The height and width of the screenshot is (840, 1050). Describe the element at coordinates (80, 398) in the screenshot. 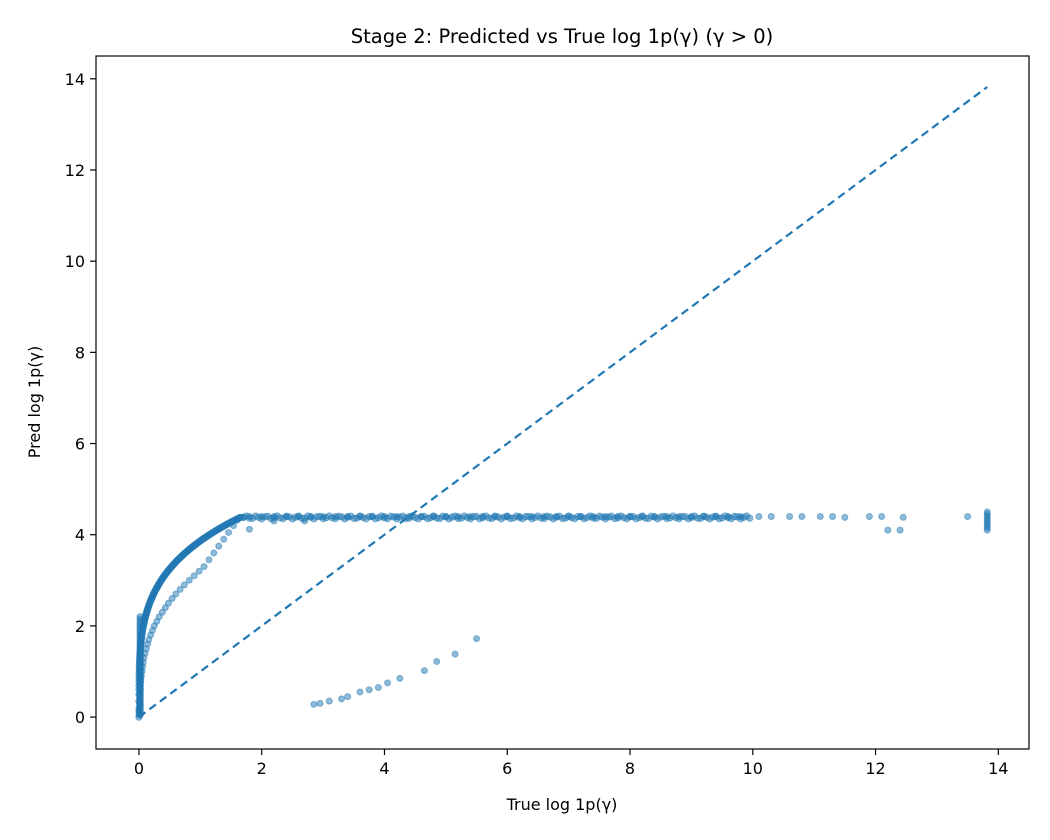

I see `y-axis-ticks: 0 2 4 6 8 10 12 14` at that location.